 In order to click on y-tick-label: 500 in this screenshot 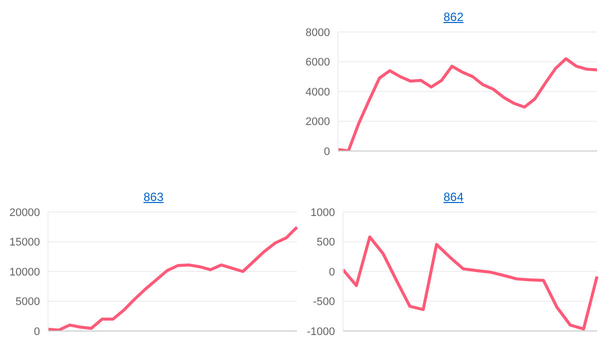, I will do `click(325, 242)`.